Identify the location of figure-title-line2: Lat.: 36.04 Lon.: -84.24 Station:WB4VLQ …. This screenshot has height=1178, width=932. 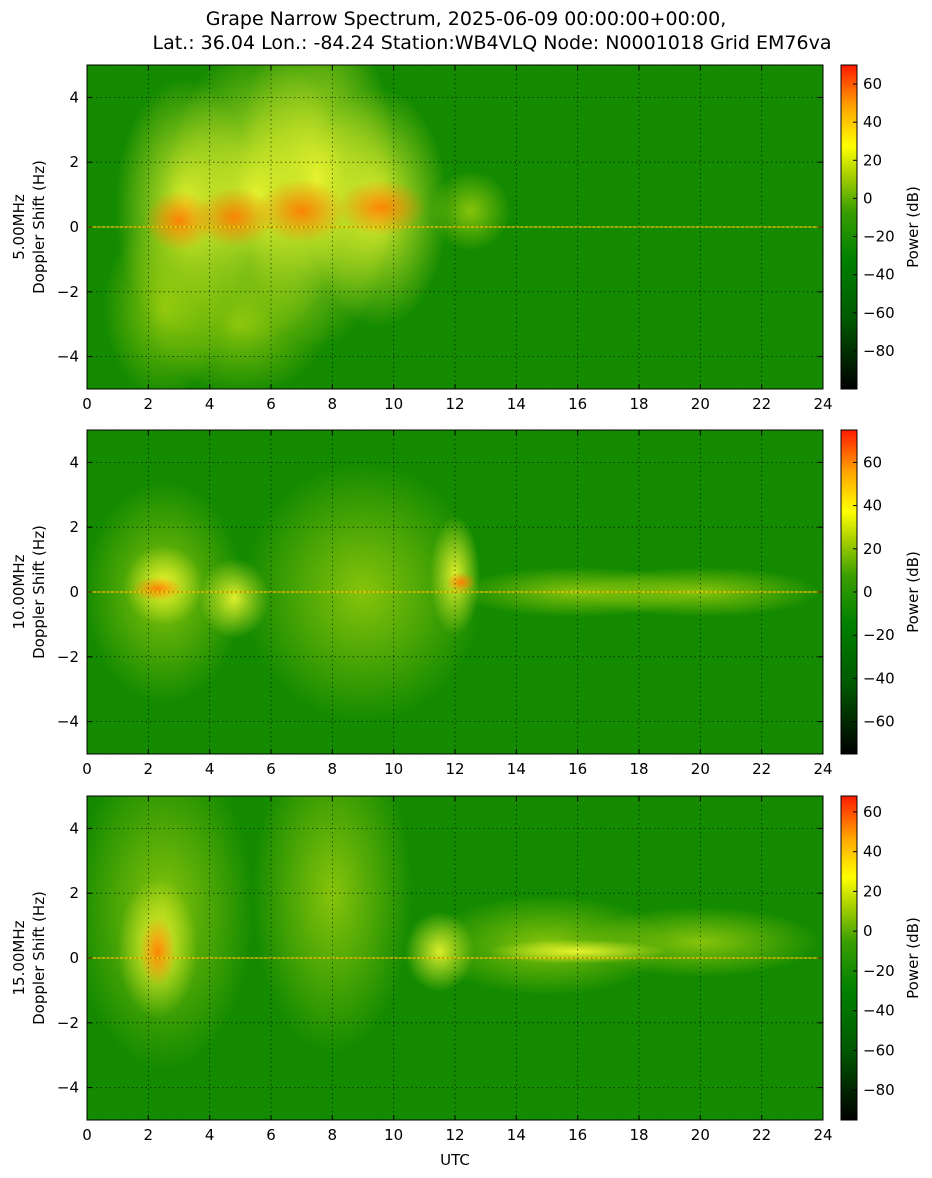
(492, 43).